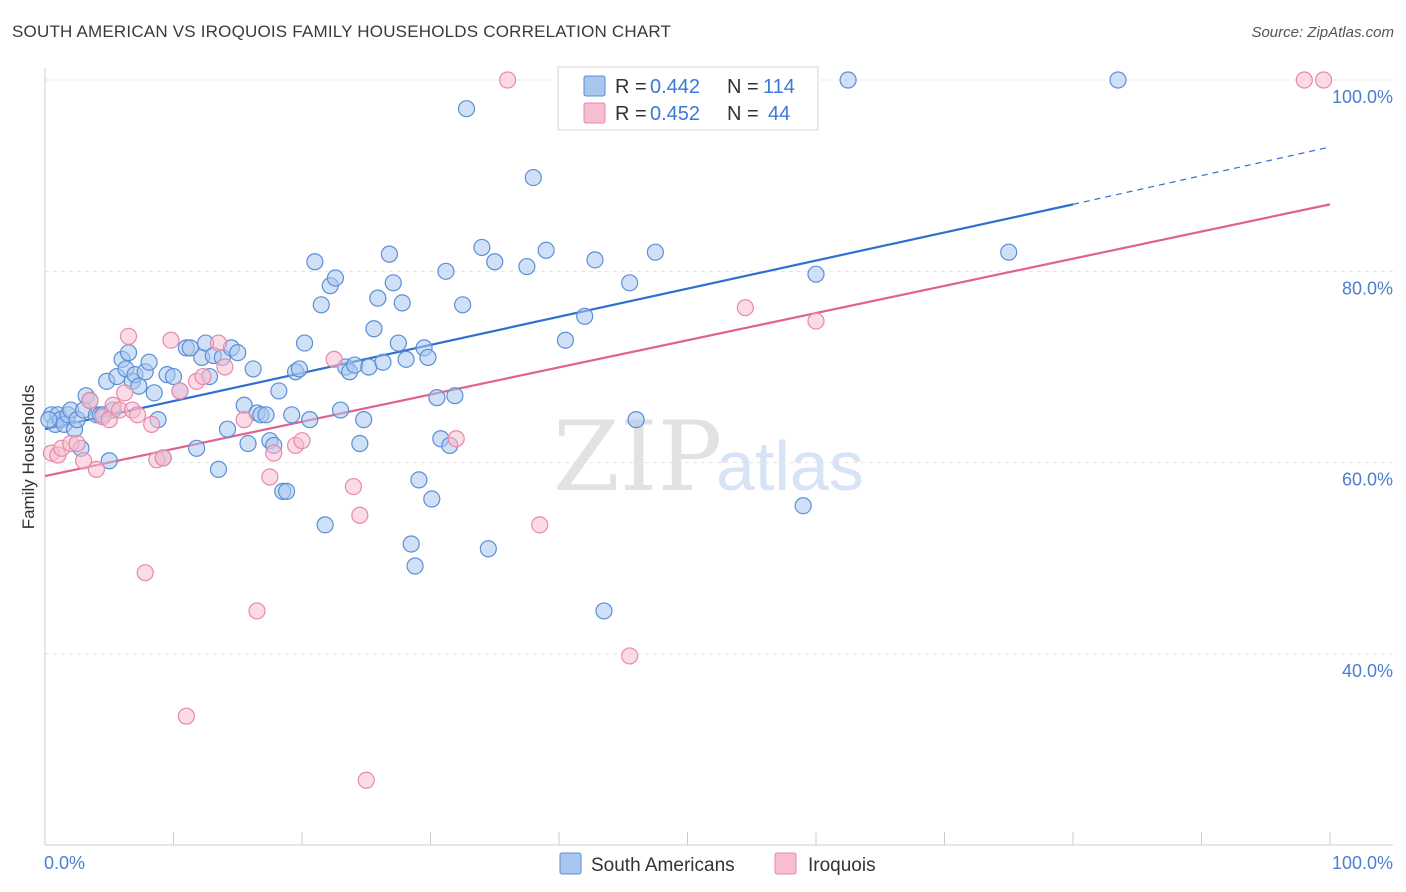 This screenshot has height=892, width=1406. I want to click on legend-n-value-2: 44, so click(779, 114).